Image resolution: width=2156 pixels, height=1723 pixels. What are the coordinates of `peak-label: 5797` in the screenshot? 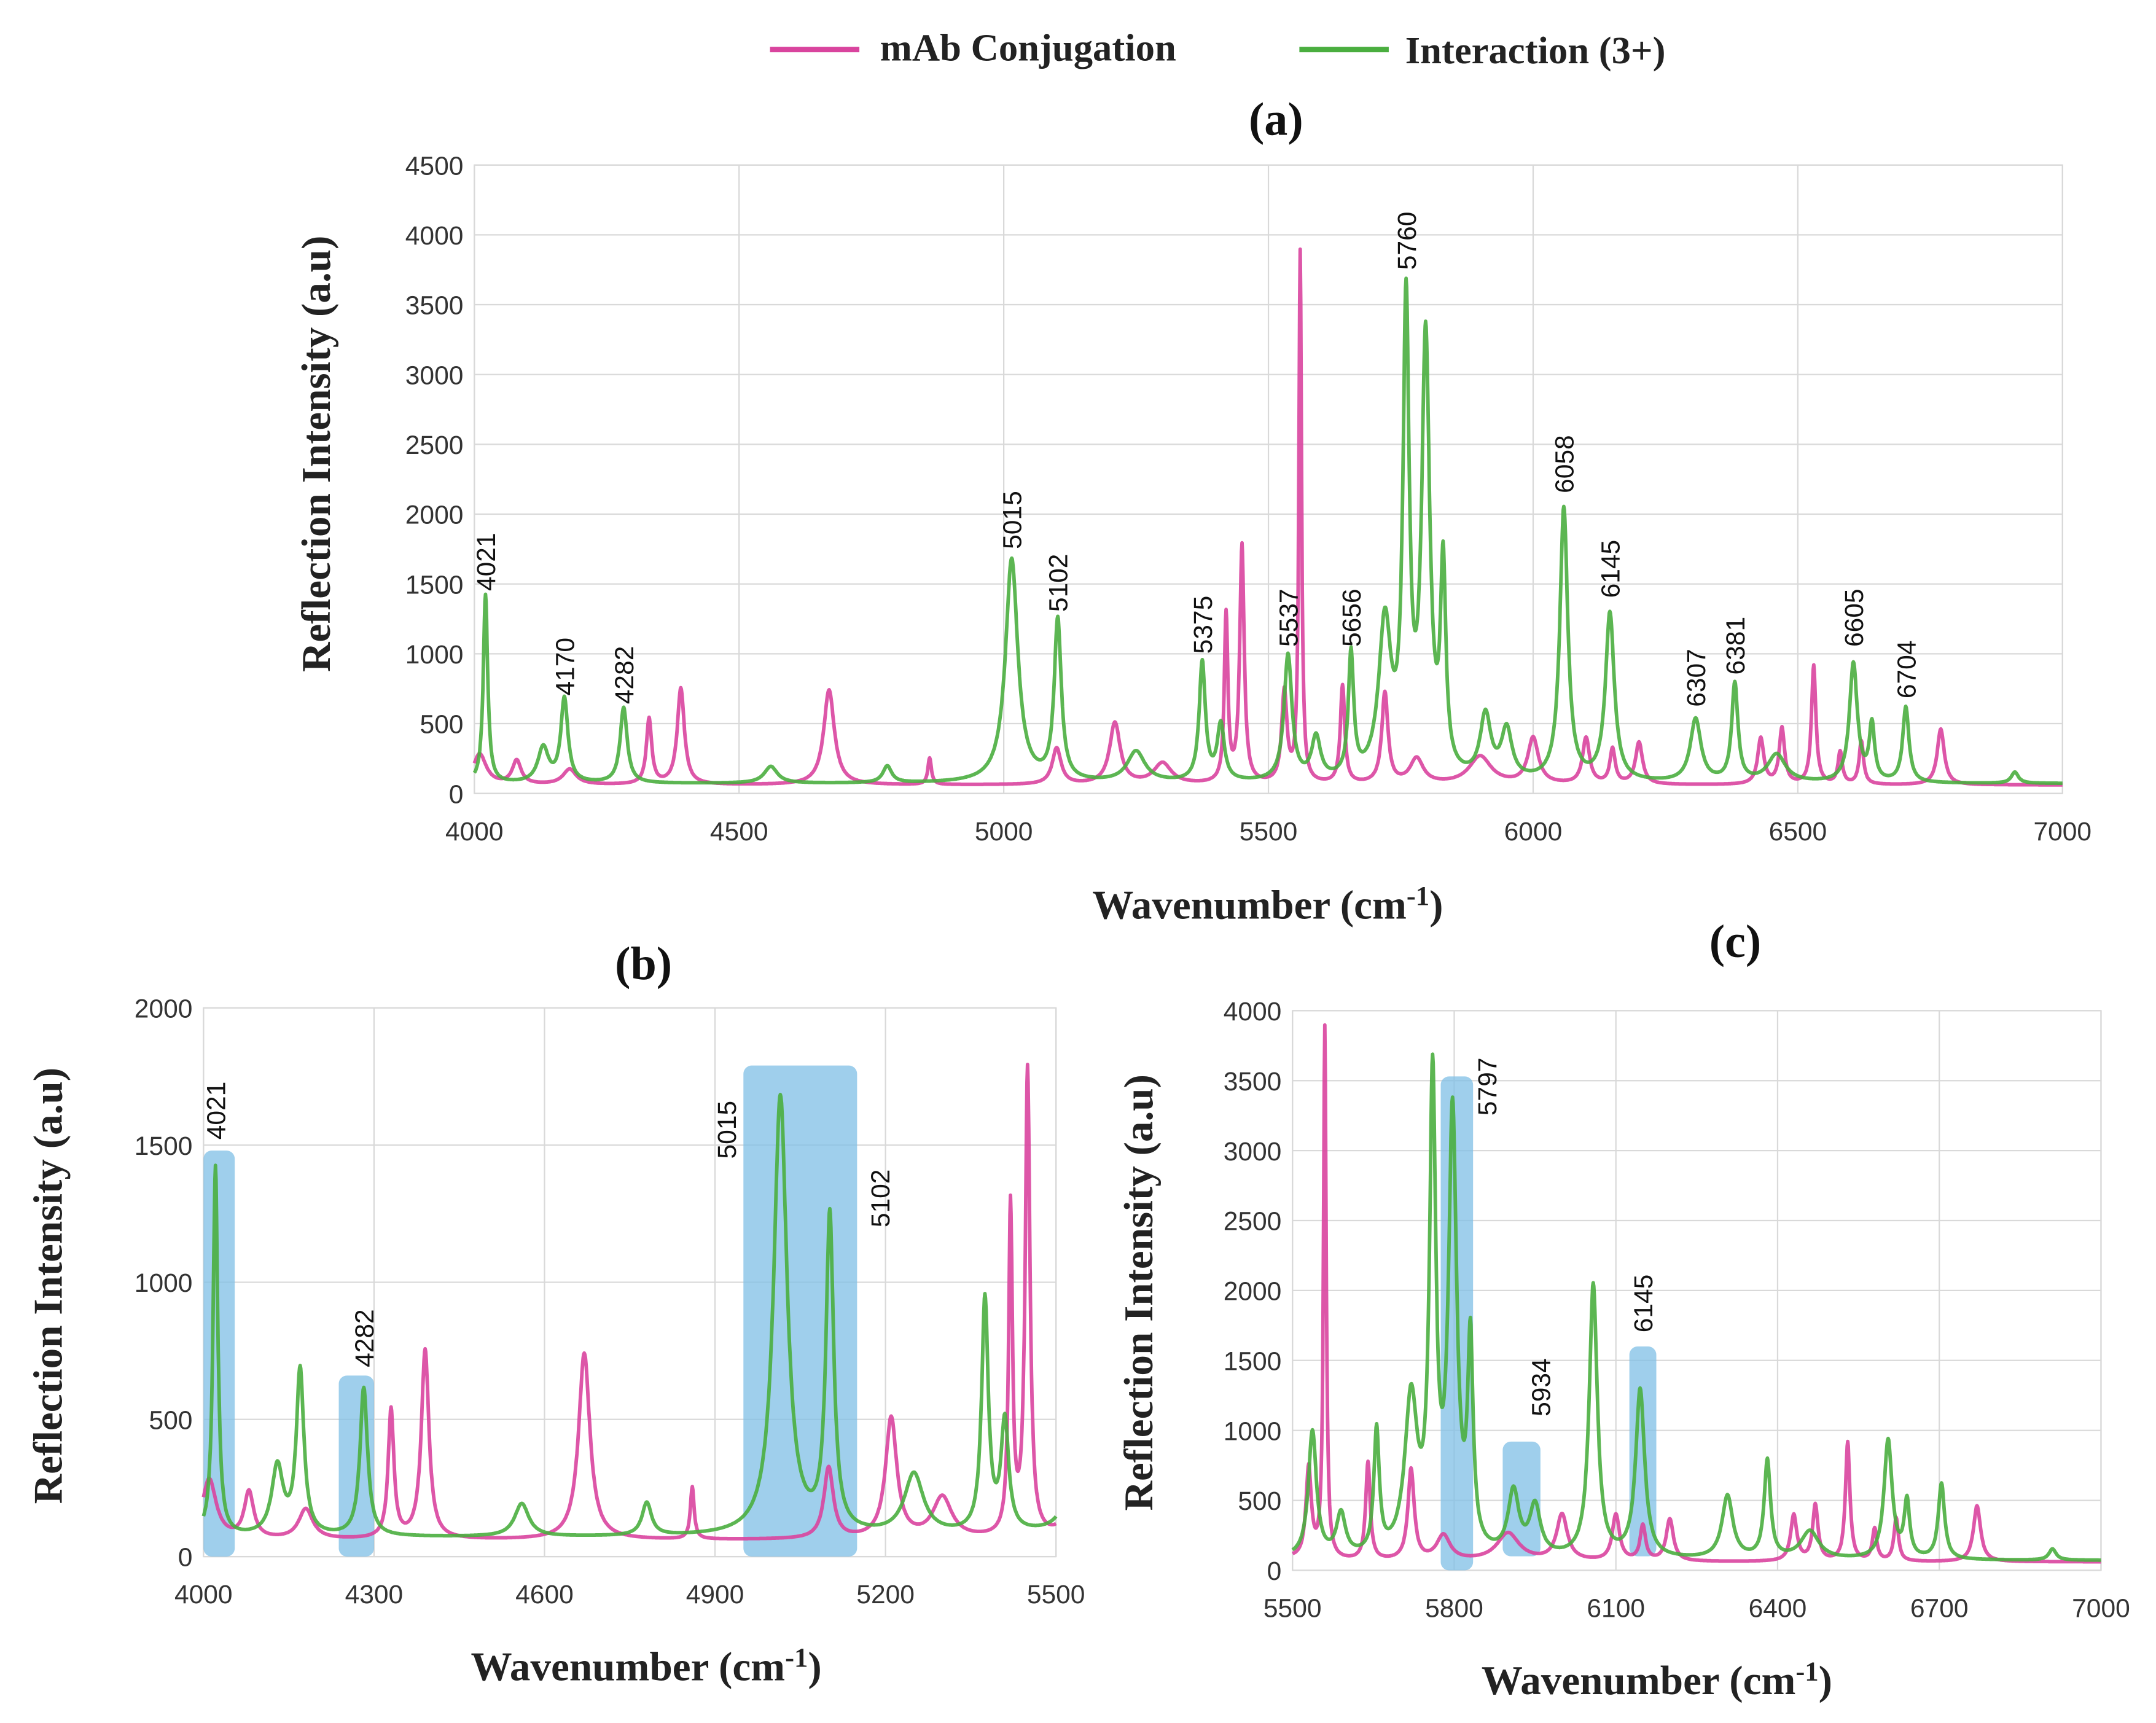 It's located at (1487, 1087).